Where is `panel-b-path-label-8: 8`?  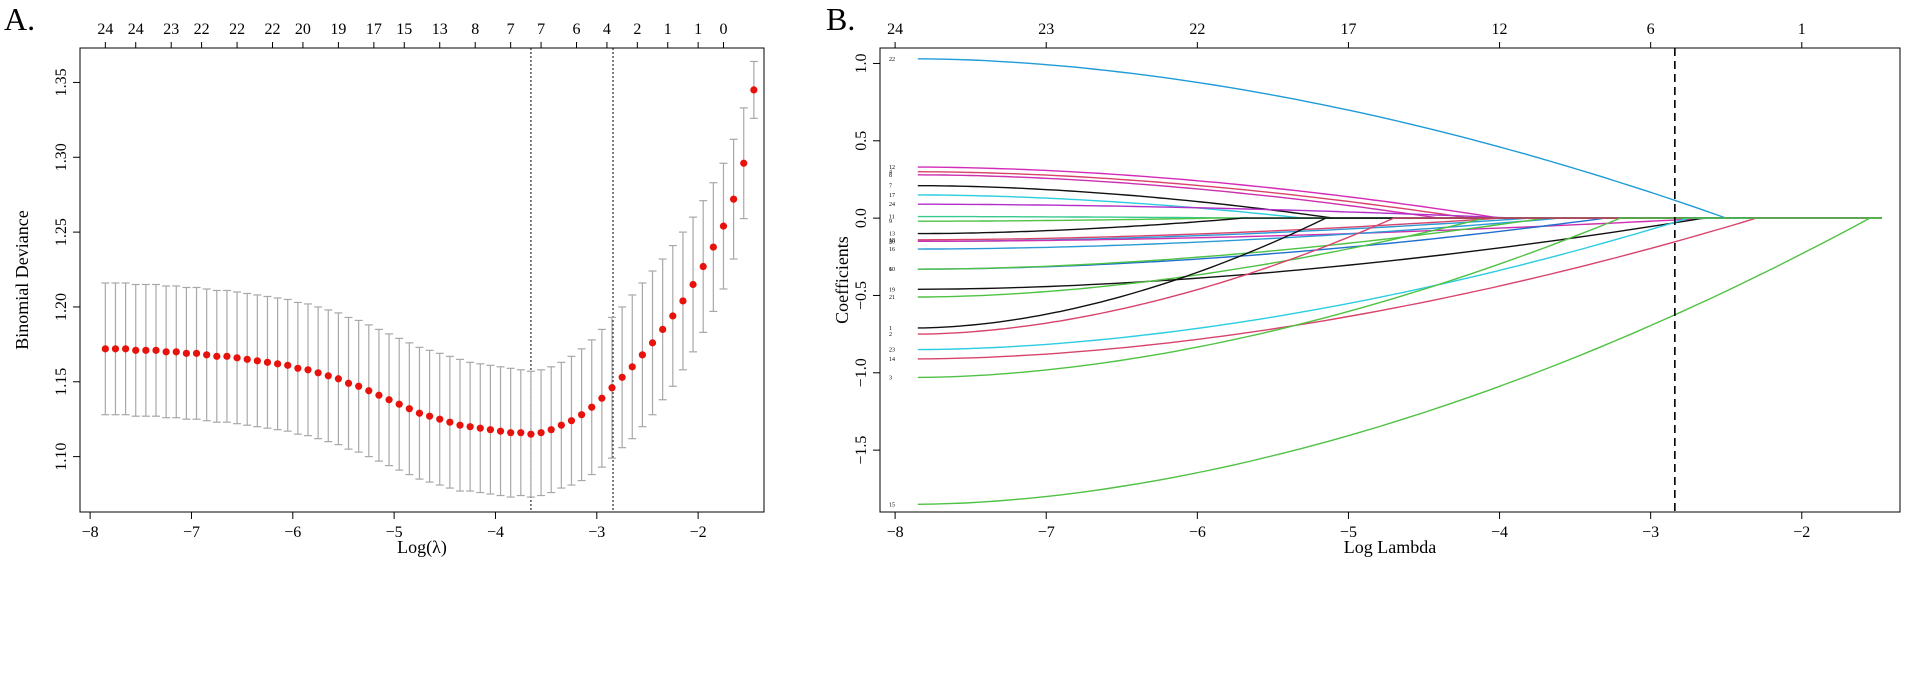
panel-b-path-label-8: 8 is located at coordinates (890, 176).